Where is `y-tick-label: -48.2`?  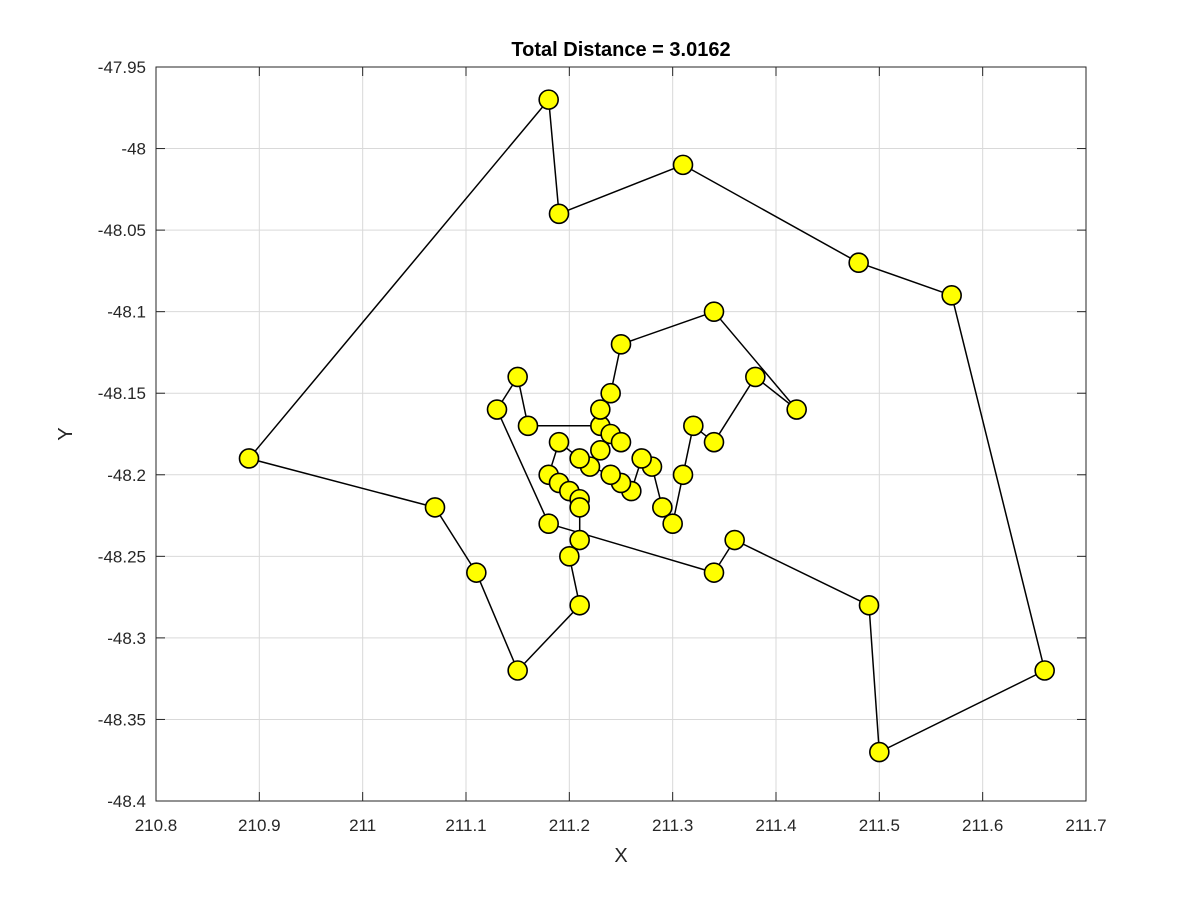
y-tick-label: -48.2 is located at coordinates (126, 475).